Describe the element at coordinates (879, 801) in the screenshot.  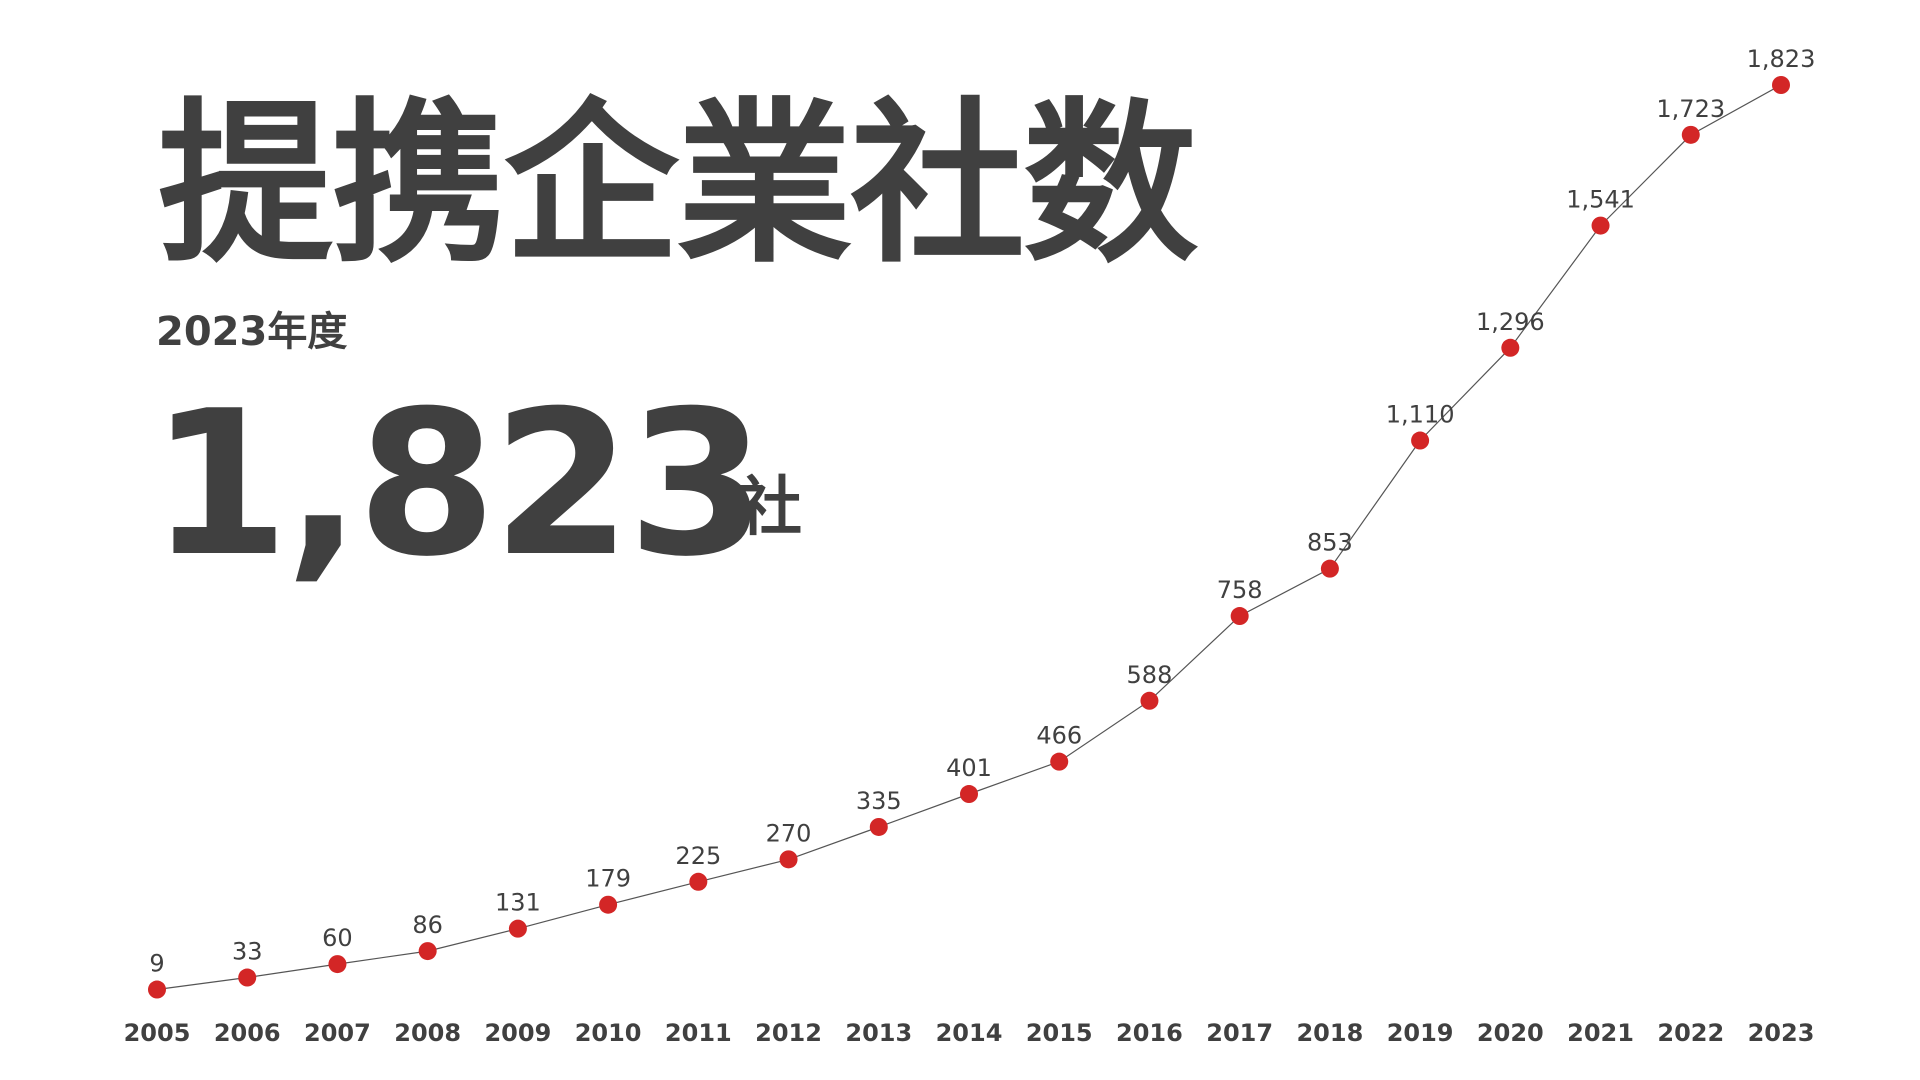
I see `data-label-2013: 335` at that location.